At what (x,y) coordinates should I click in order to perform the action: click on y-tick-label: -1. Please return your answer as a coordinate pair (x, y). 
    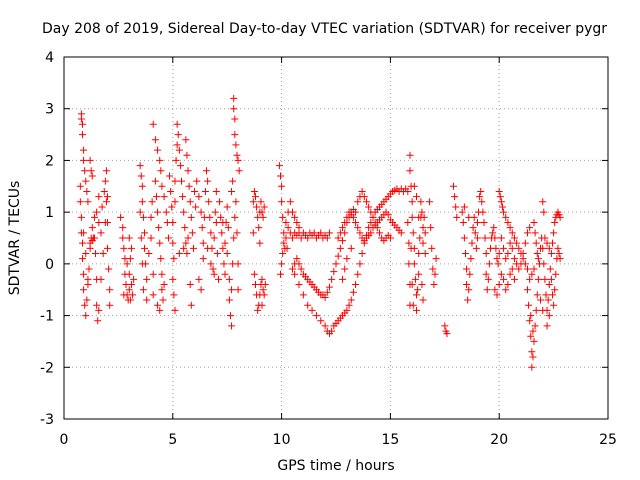
    Looking at the image, I should click on (47, 317).